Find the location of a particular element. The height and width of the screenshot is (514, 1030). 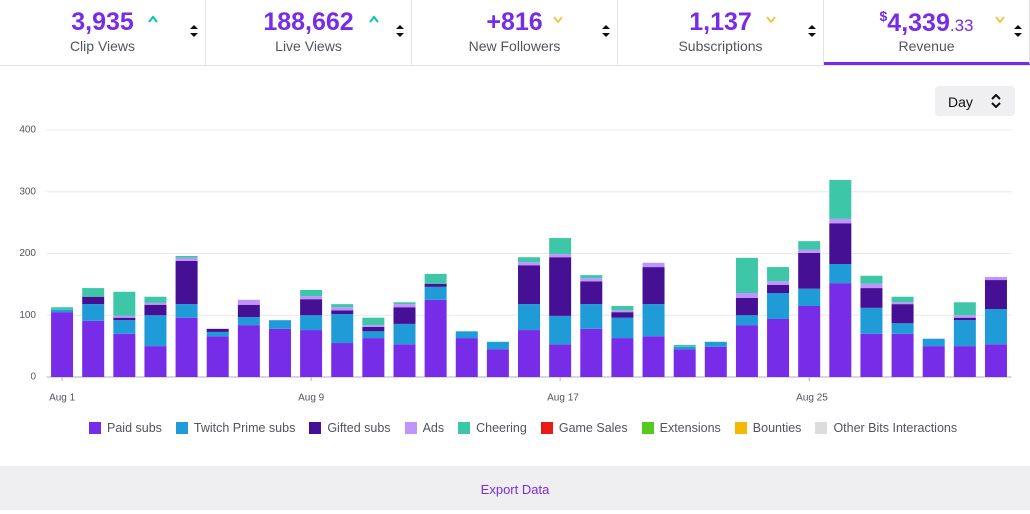

value-main: +816 is located at coordinates (514, 22).